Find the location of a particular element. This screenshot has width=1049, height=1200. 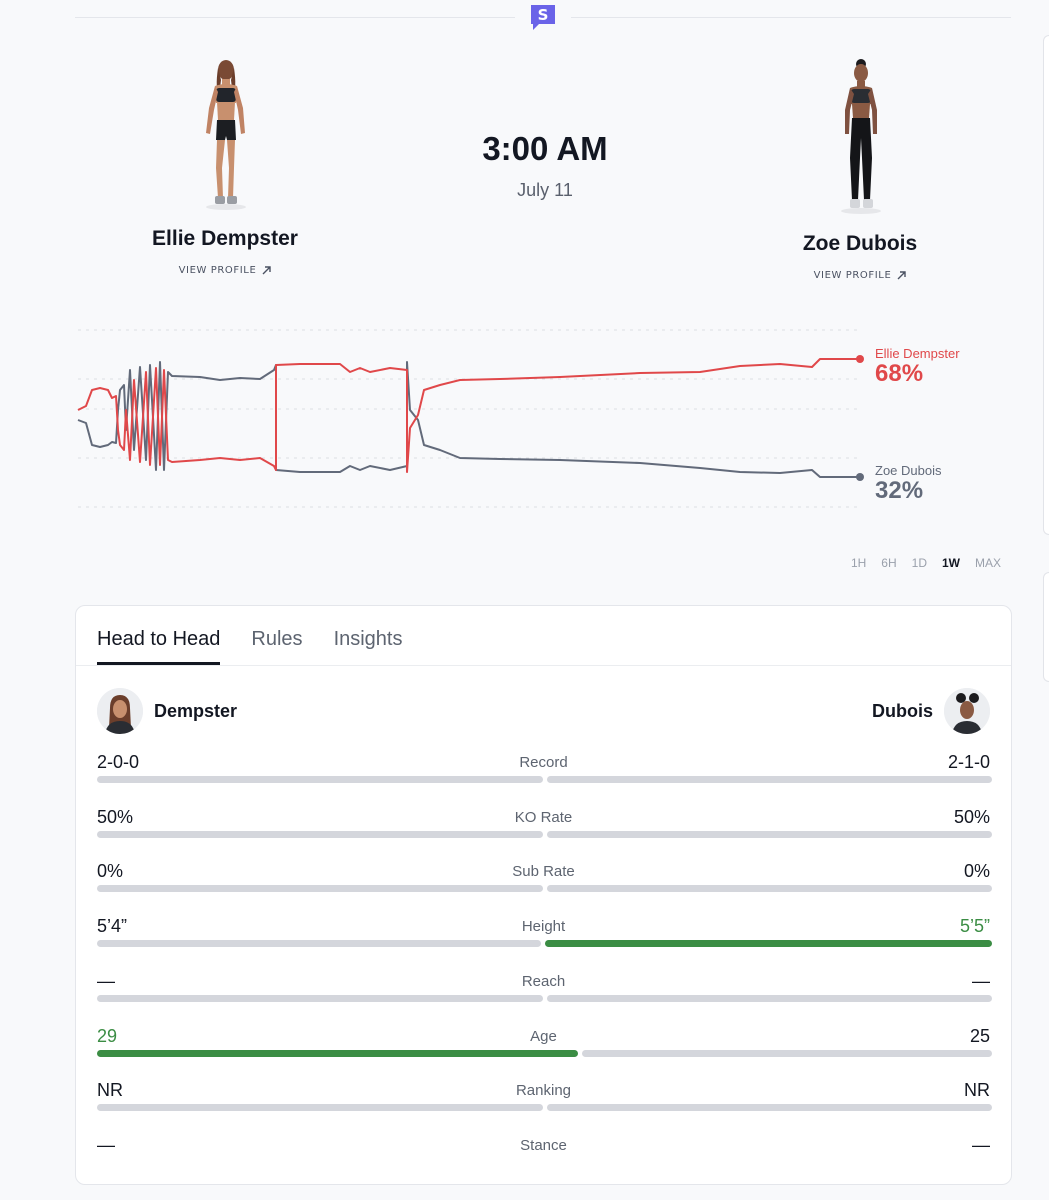

stat-right-value: 25 is located at coordinates (979, 1035).